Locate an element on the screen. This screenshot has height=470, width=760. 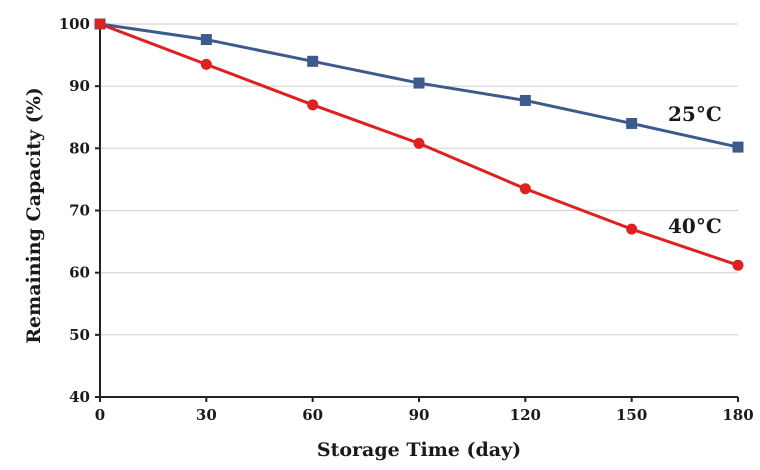
series-label-40c: 40°C is located at coordinates (695, 226).